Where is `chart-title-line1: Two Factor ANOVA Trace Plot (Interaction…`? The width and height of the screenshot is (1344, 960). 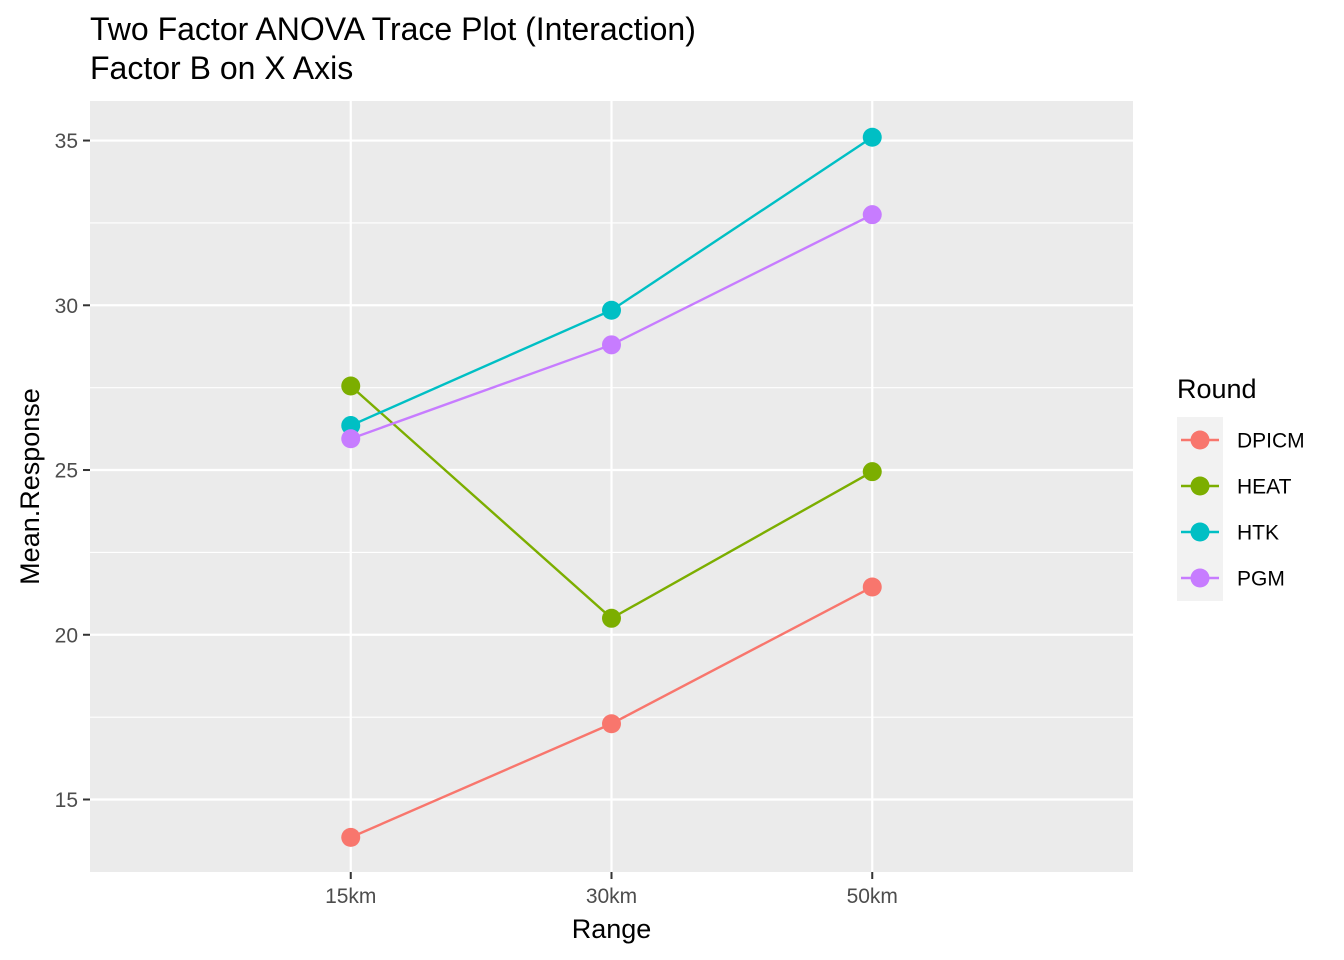
chart-title-line1: Two Factor ANOVA Trace Plot (Interaction… is located at coordinates (393, 29).